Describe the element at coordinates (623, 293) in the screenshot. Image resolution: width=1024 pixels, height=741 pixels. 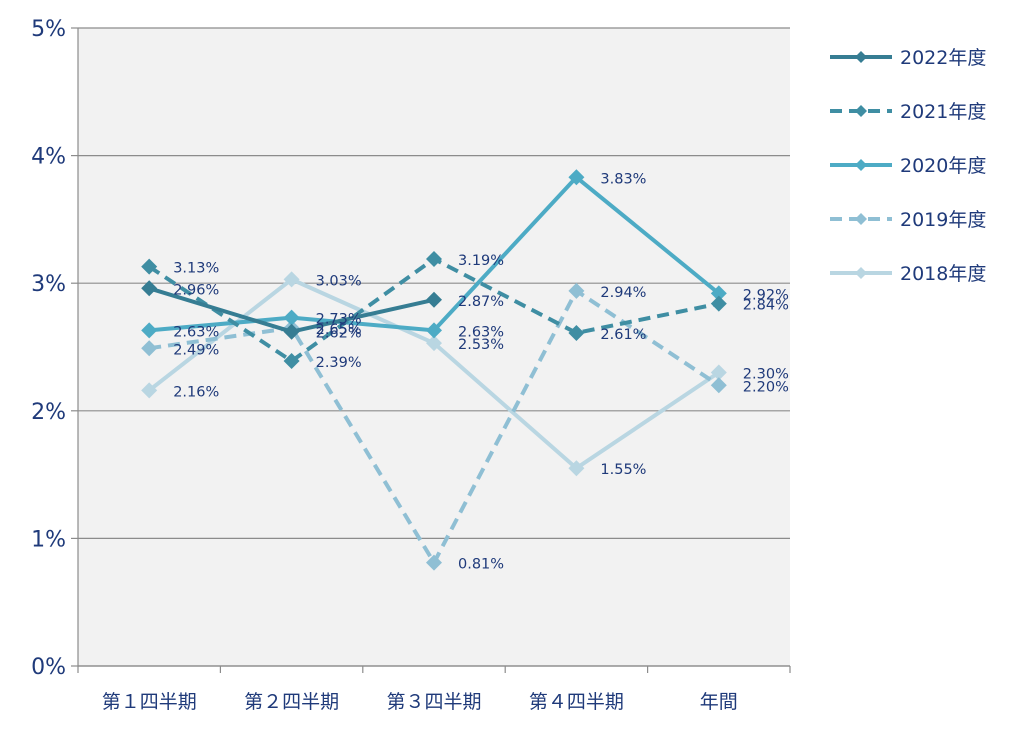
I see `data-label: 2.94%` at that location.